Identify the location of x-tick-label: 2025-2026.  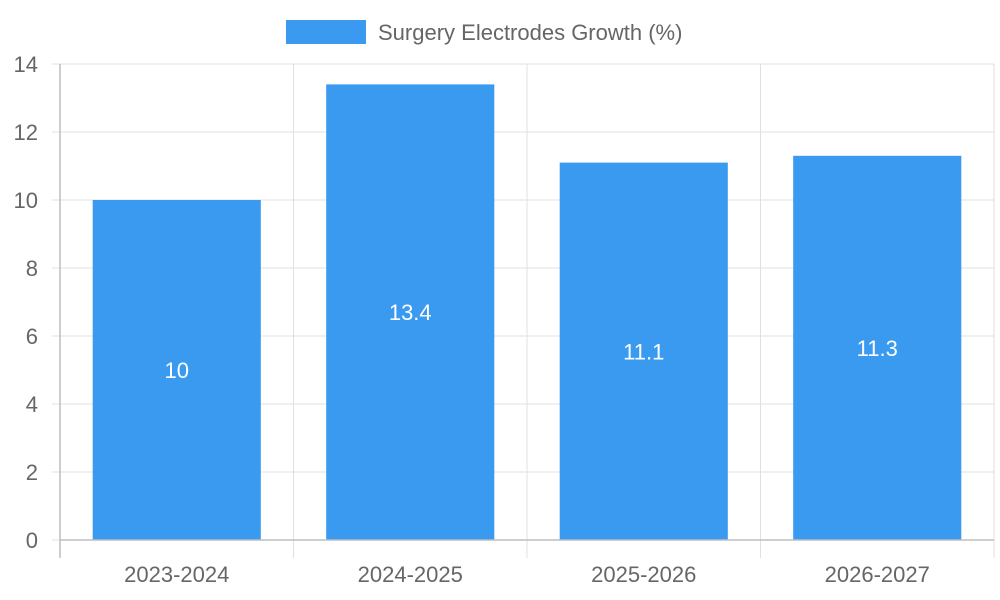
(643, 574).